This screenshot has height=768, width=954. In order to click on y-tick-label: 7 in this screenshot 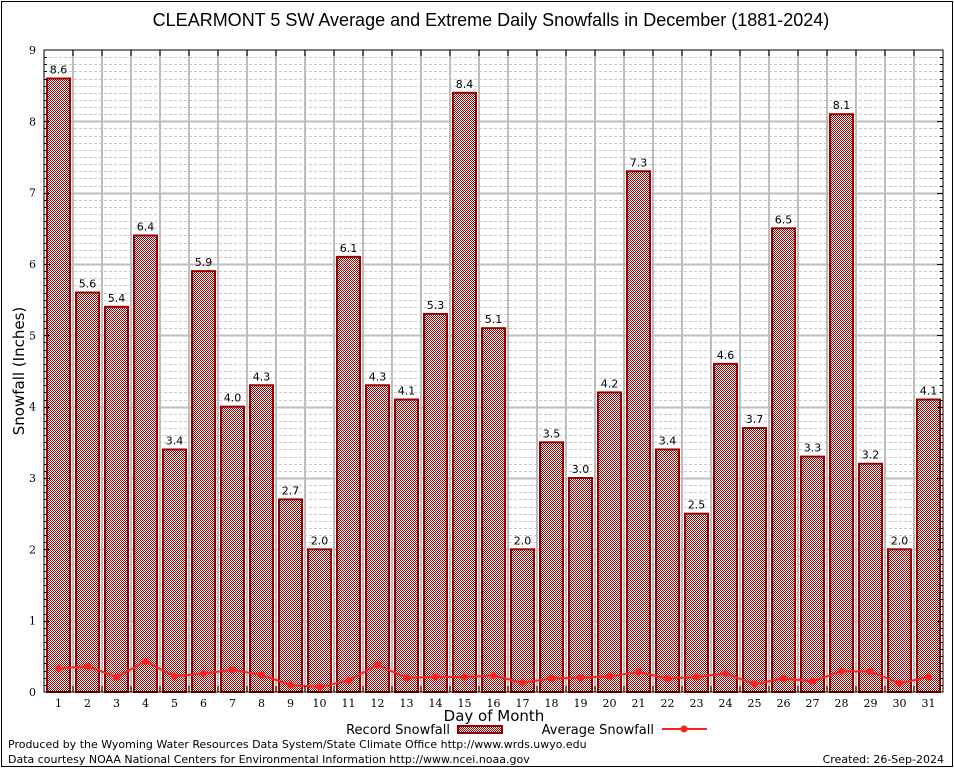, I will do `click(32, 193)`.